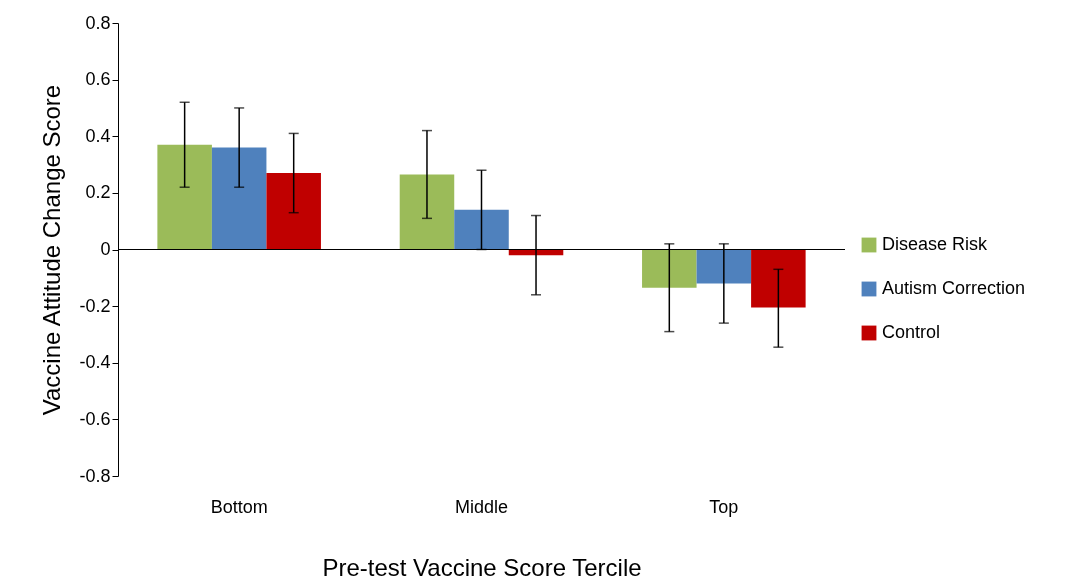  What do you see at coordinates (911, 332) in the screenshot?
I see `legend-label: Control` at bounding box center [911, 332].